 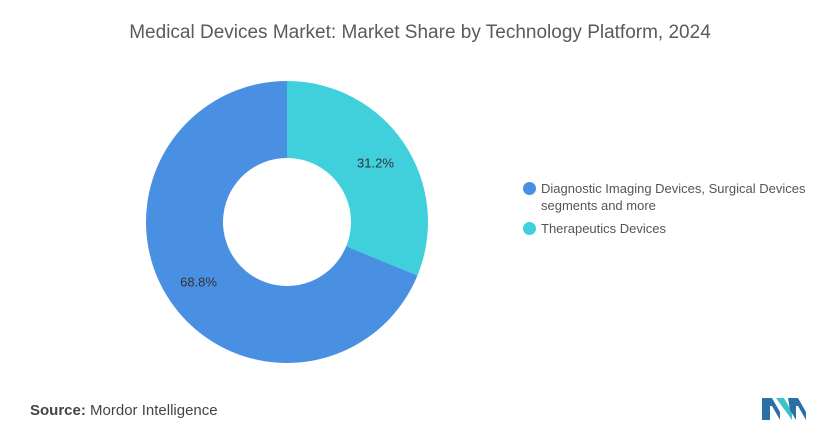 I want to click on legend-swatch-diagnostic, so click(x=529, y=188).